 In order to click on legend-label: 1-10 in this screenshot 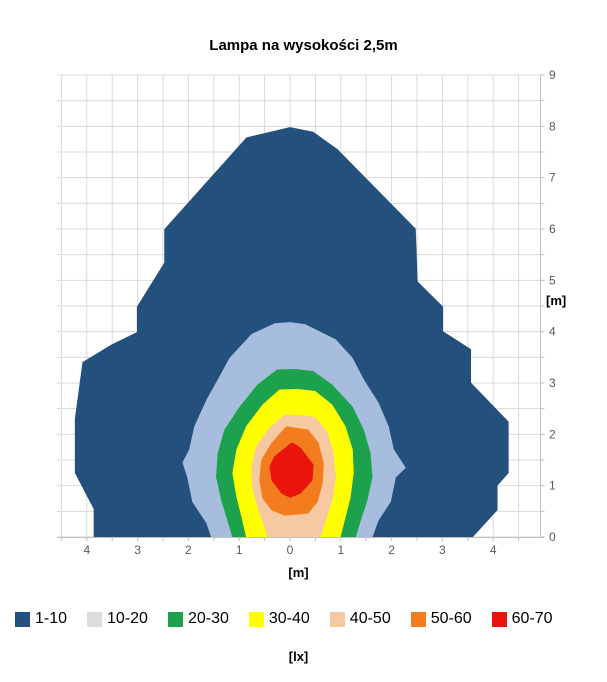, I will do `click(51, 618)`.